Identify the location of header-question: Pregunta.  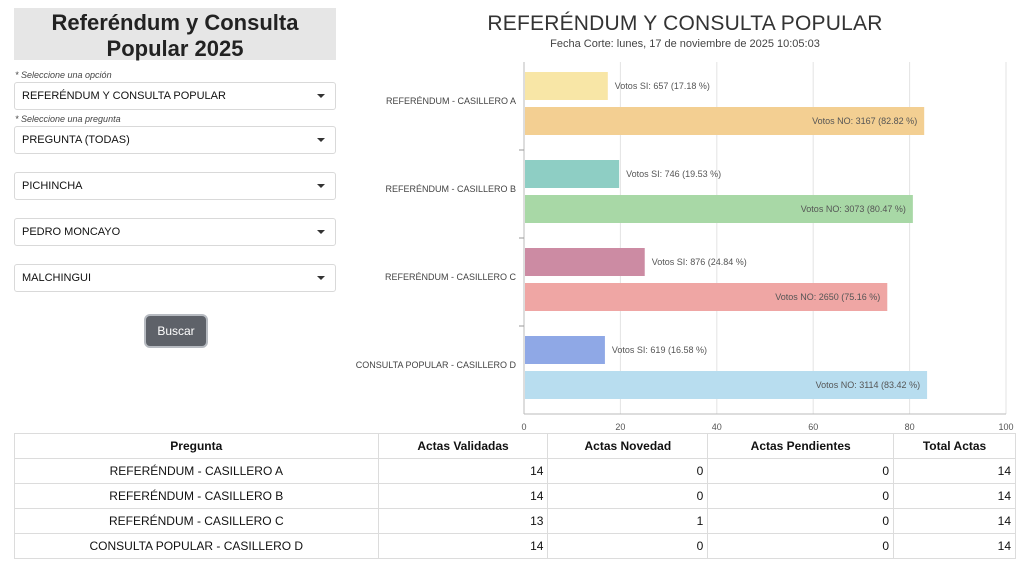
(196, 446).